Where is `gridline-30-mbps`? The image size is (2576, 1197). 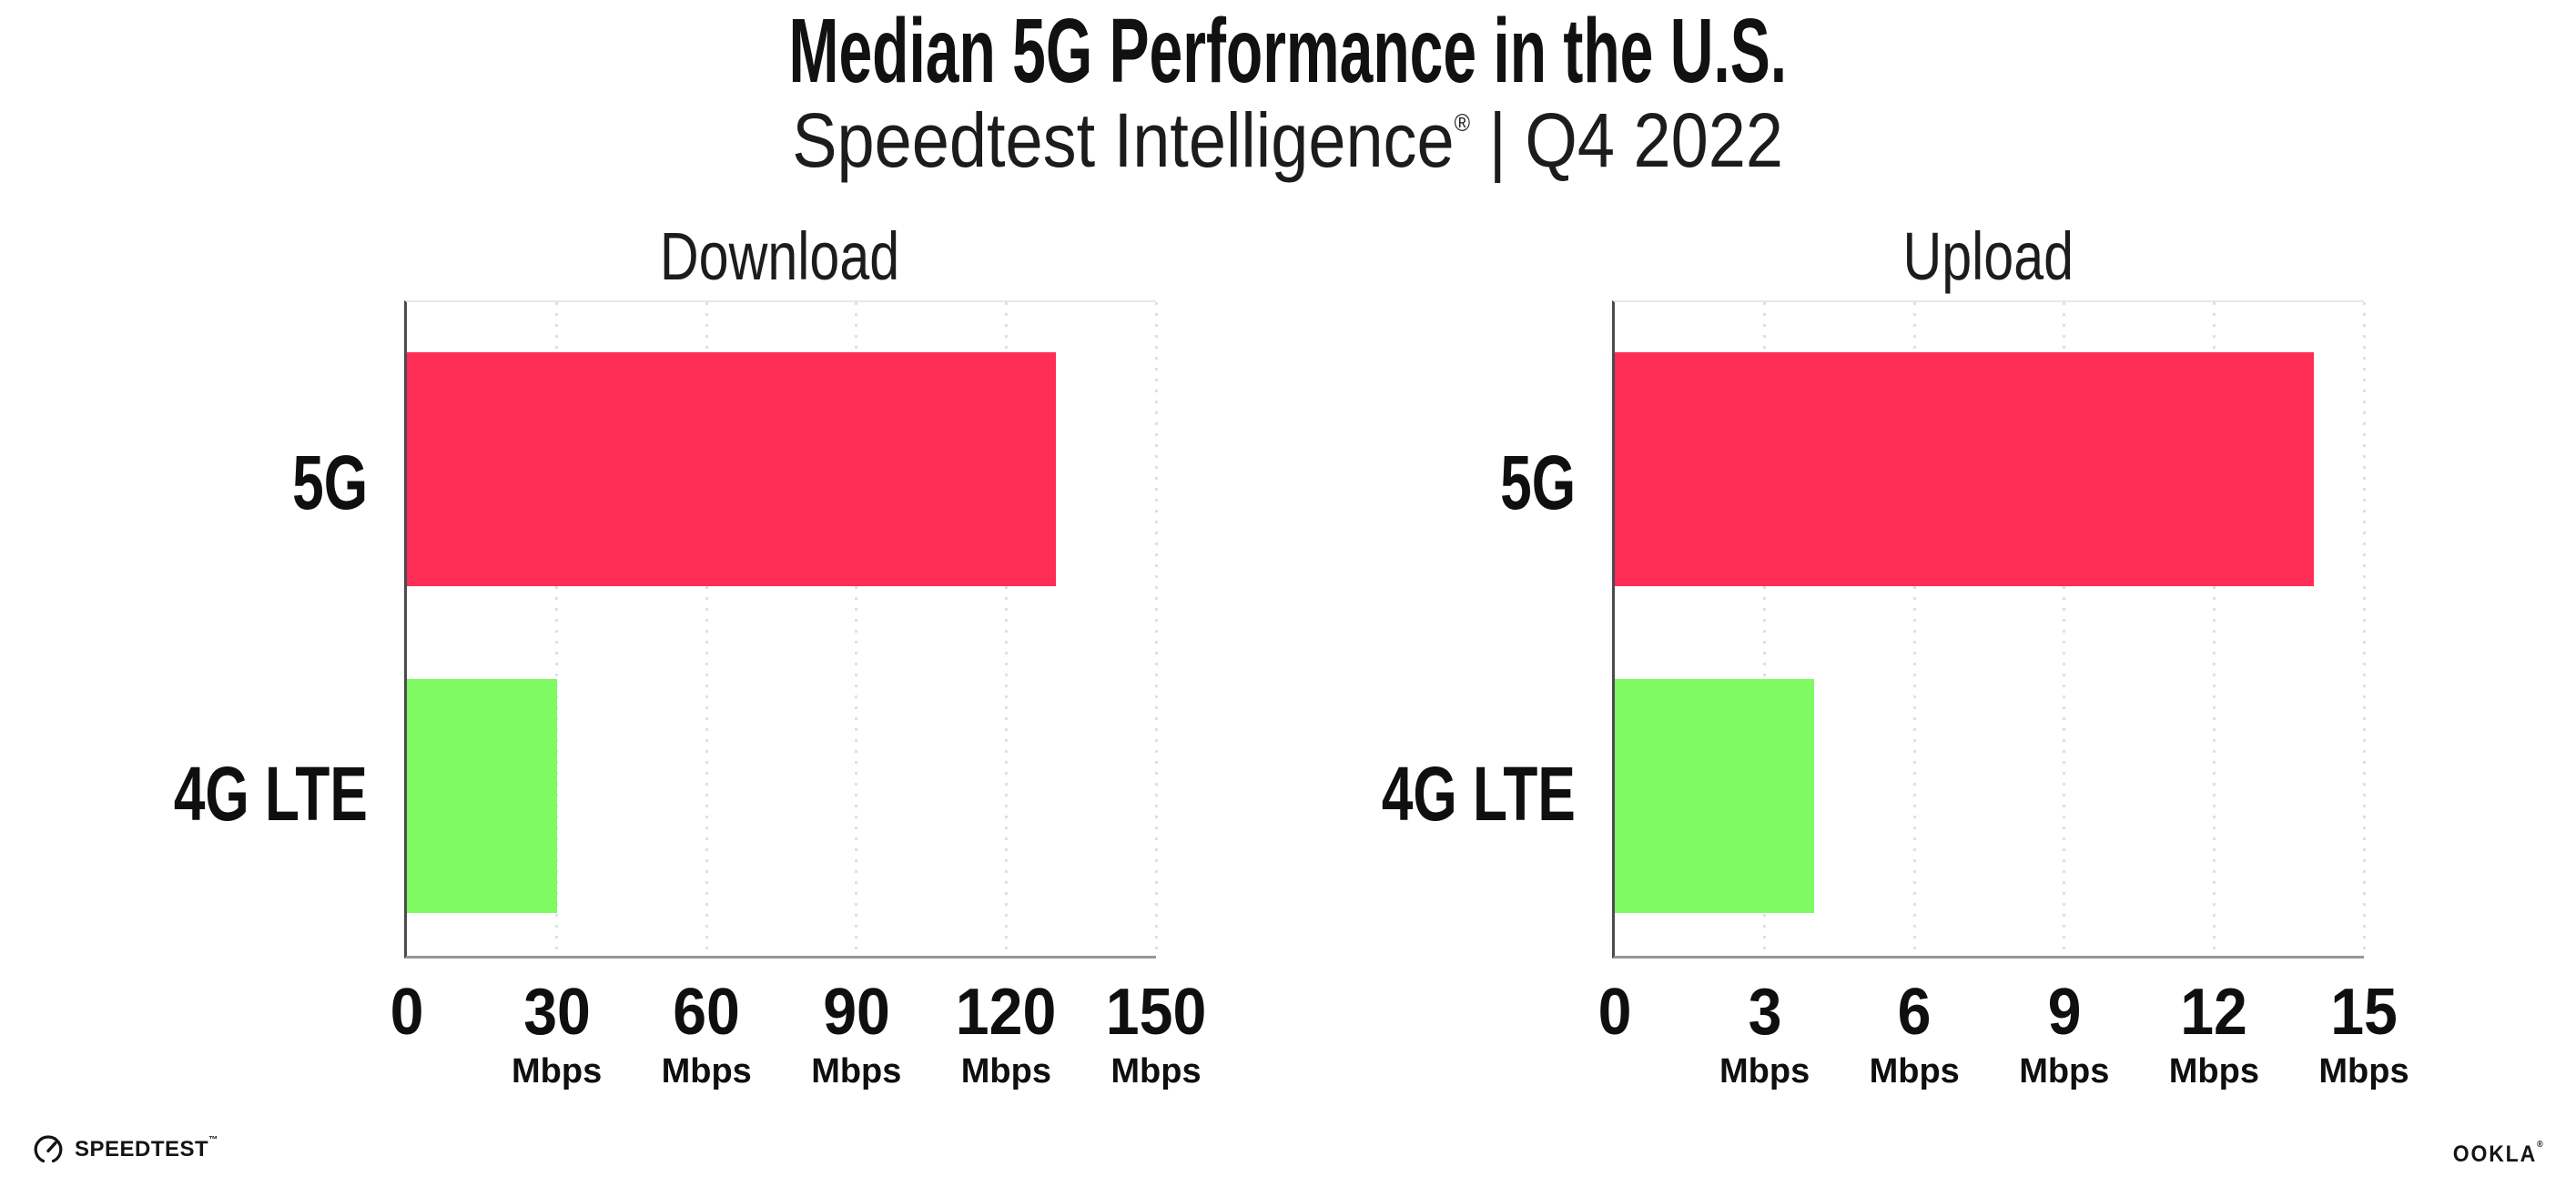
gridline-30-mbps is located at coordinates (557, 629).